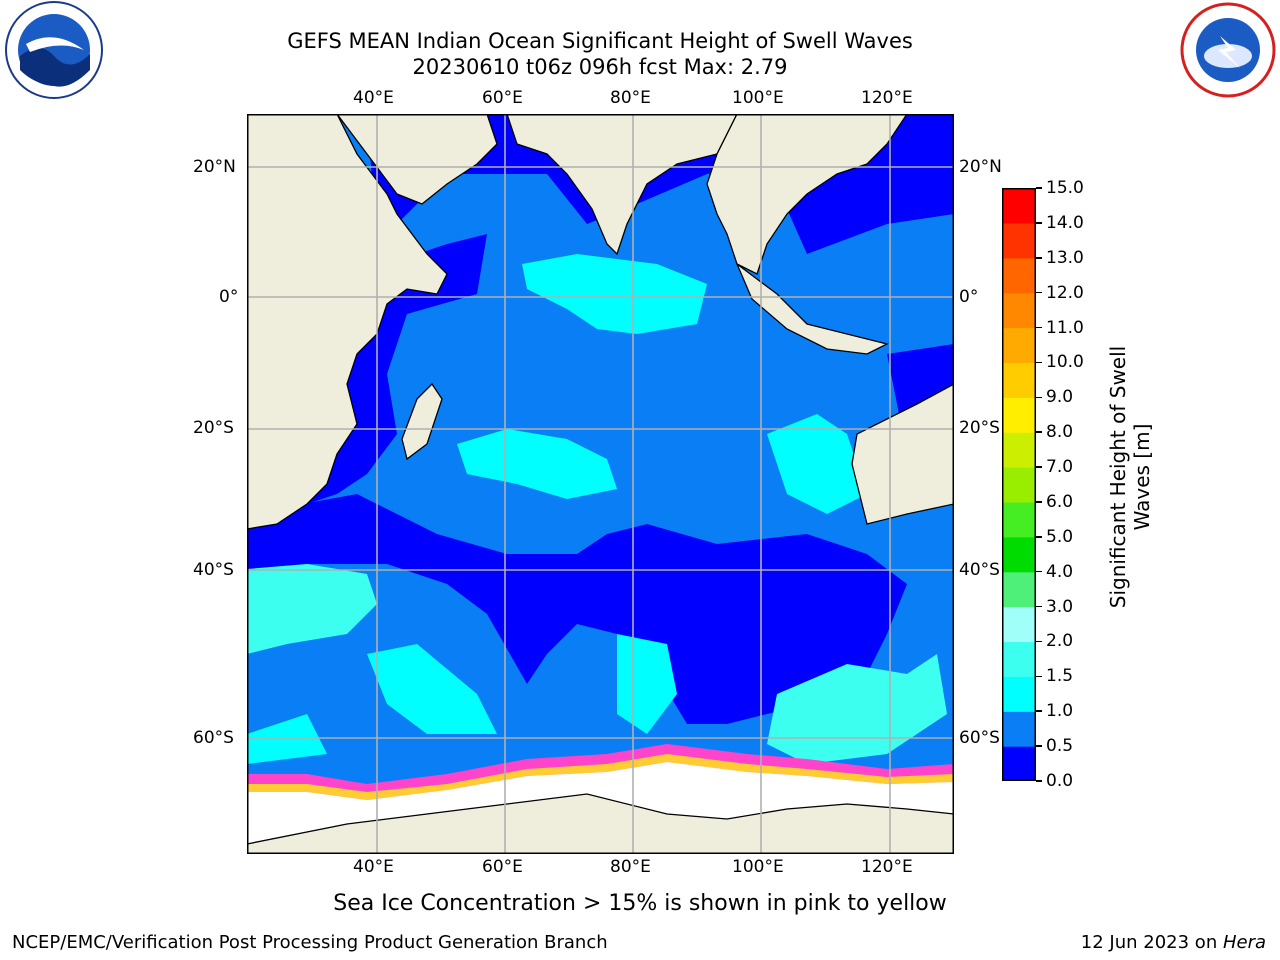 This screenshot has width=1280, height=960. Describe the element at coordinates (979, 428) in the screenshot. I see `lat-label-right-20s: 20°S` at that location.